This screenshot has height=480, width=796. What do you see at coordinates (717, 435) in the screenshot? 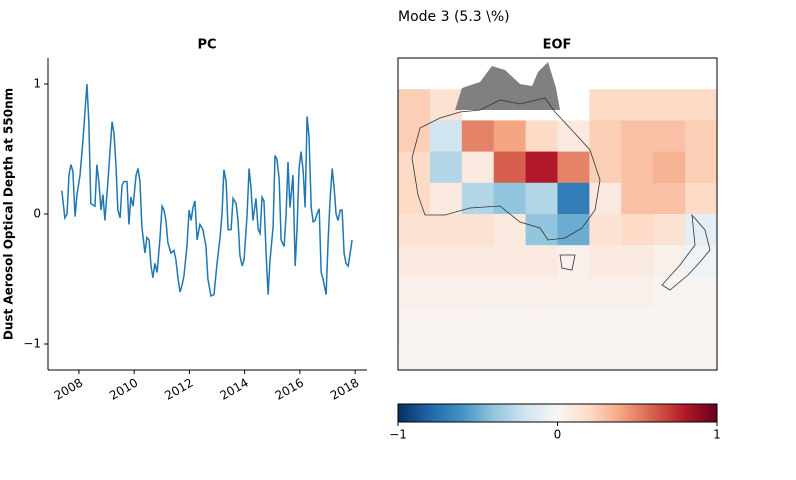
I see `colorbar-tick-label: 1` at bounding box center [717, 435].